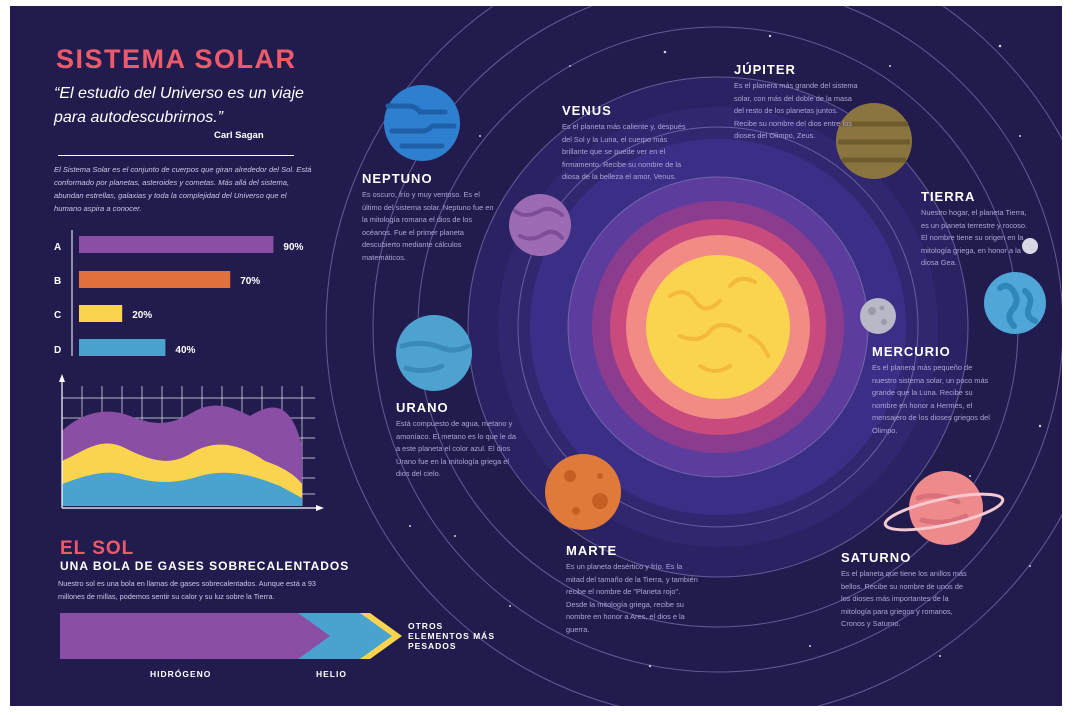  Describe the element at coordinates (182, 489) in the screenshot. I see `area-layer-blue` at that location.